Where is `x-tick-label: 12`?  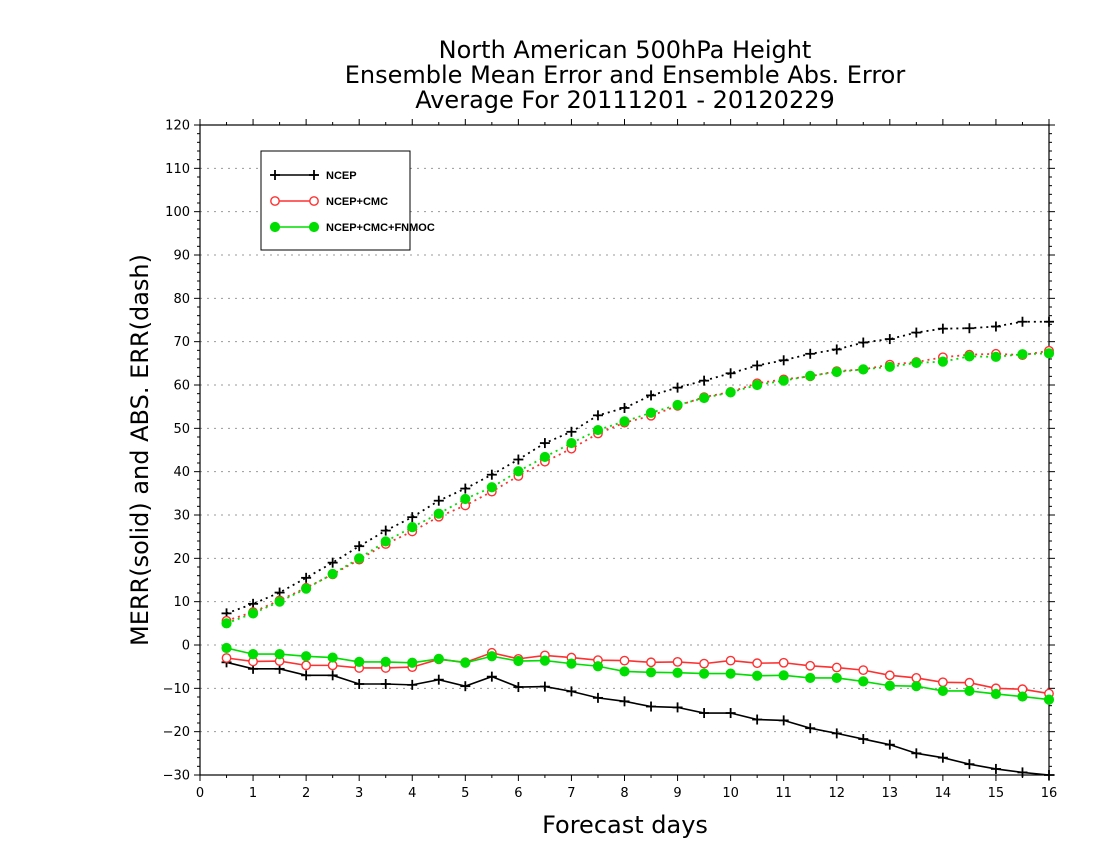 x-tick-label: 12 is located at coordinates (836, 793).